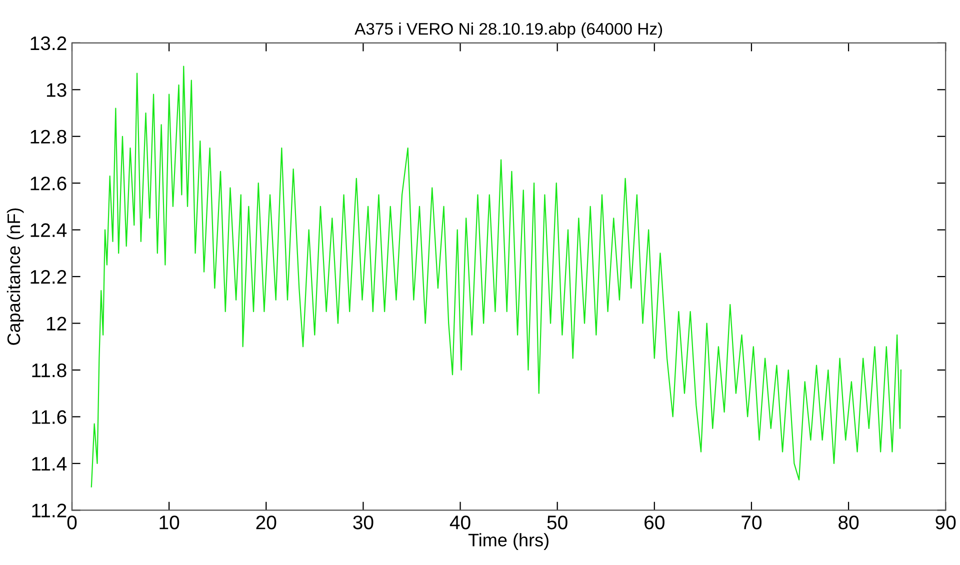 Image resolution: width=960 pixels, height=565 pixels. What do you see at coordinates (49, 511) in the screenshot?
I see `y-tick-label: 11.2` at bounding box center [49, 511].